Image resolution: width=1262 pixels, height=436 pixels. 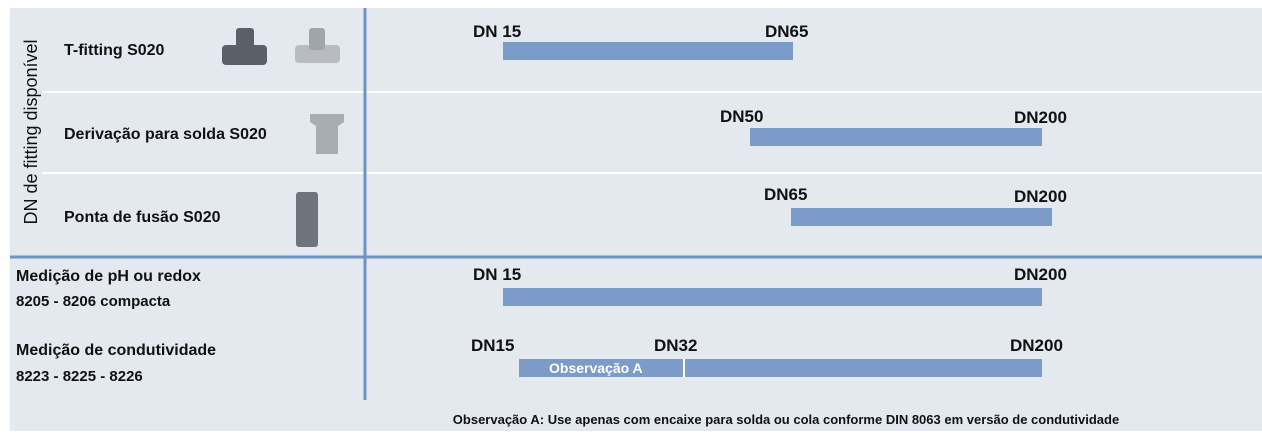 What do you see at coordinates (741, 116) in the screenshot?
I see `range-label: DN50` at bounding box center [741, 116].